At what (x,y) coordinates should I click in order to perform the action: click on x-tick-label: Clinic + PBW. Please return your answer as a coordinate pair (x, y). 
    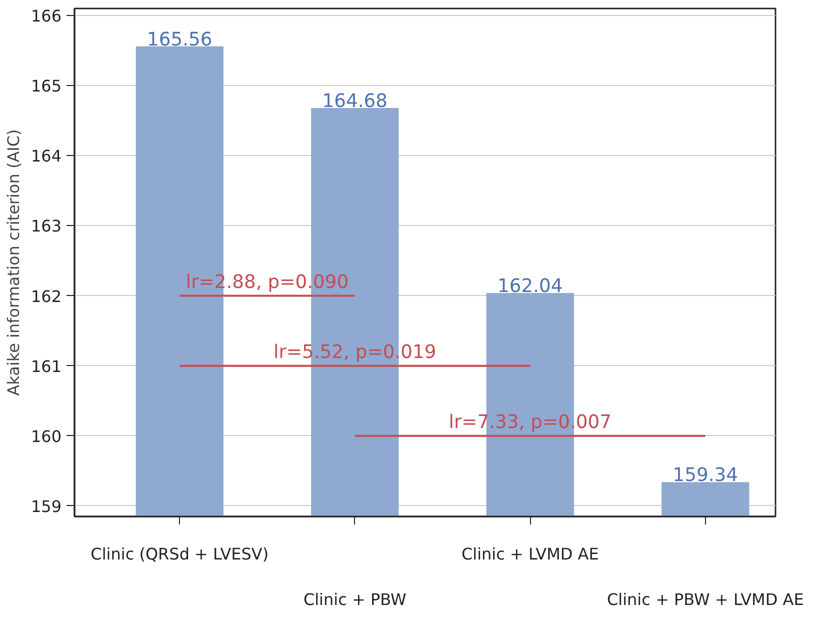
    Looking at the image, I should click on (355, 600).